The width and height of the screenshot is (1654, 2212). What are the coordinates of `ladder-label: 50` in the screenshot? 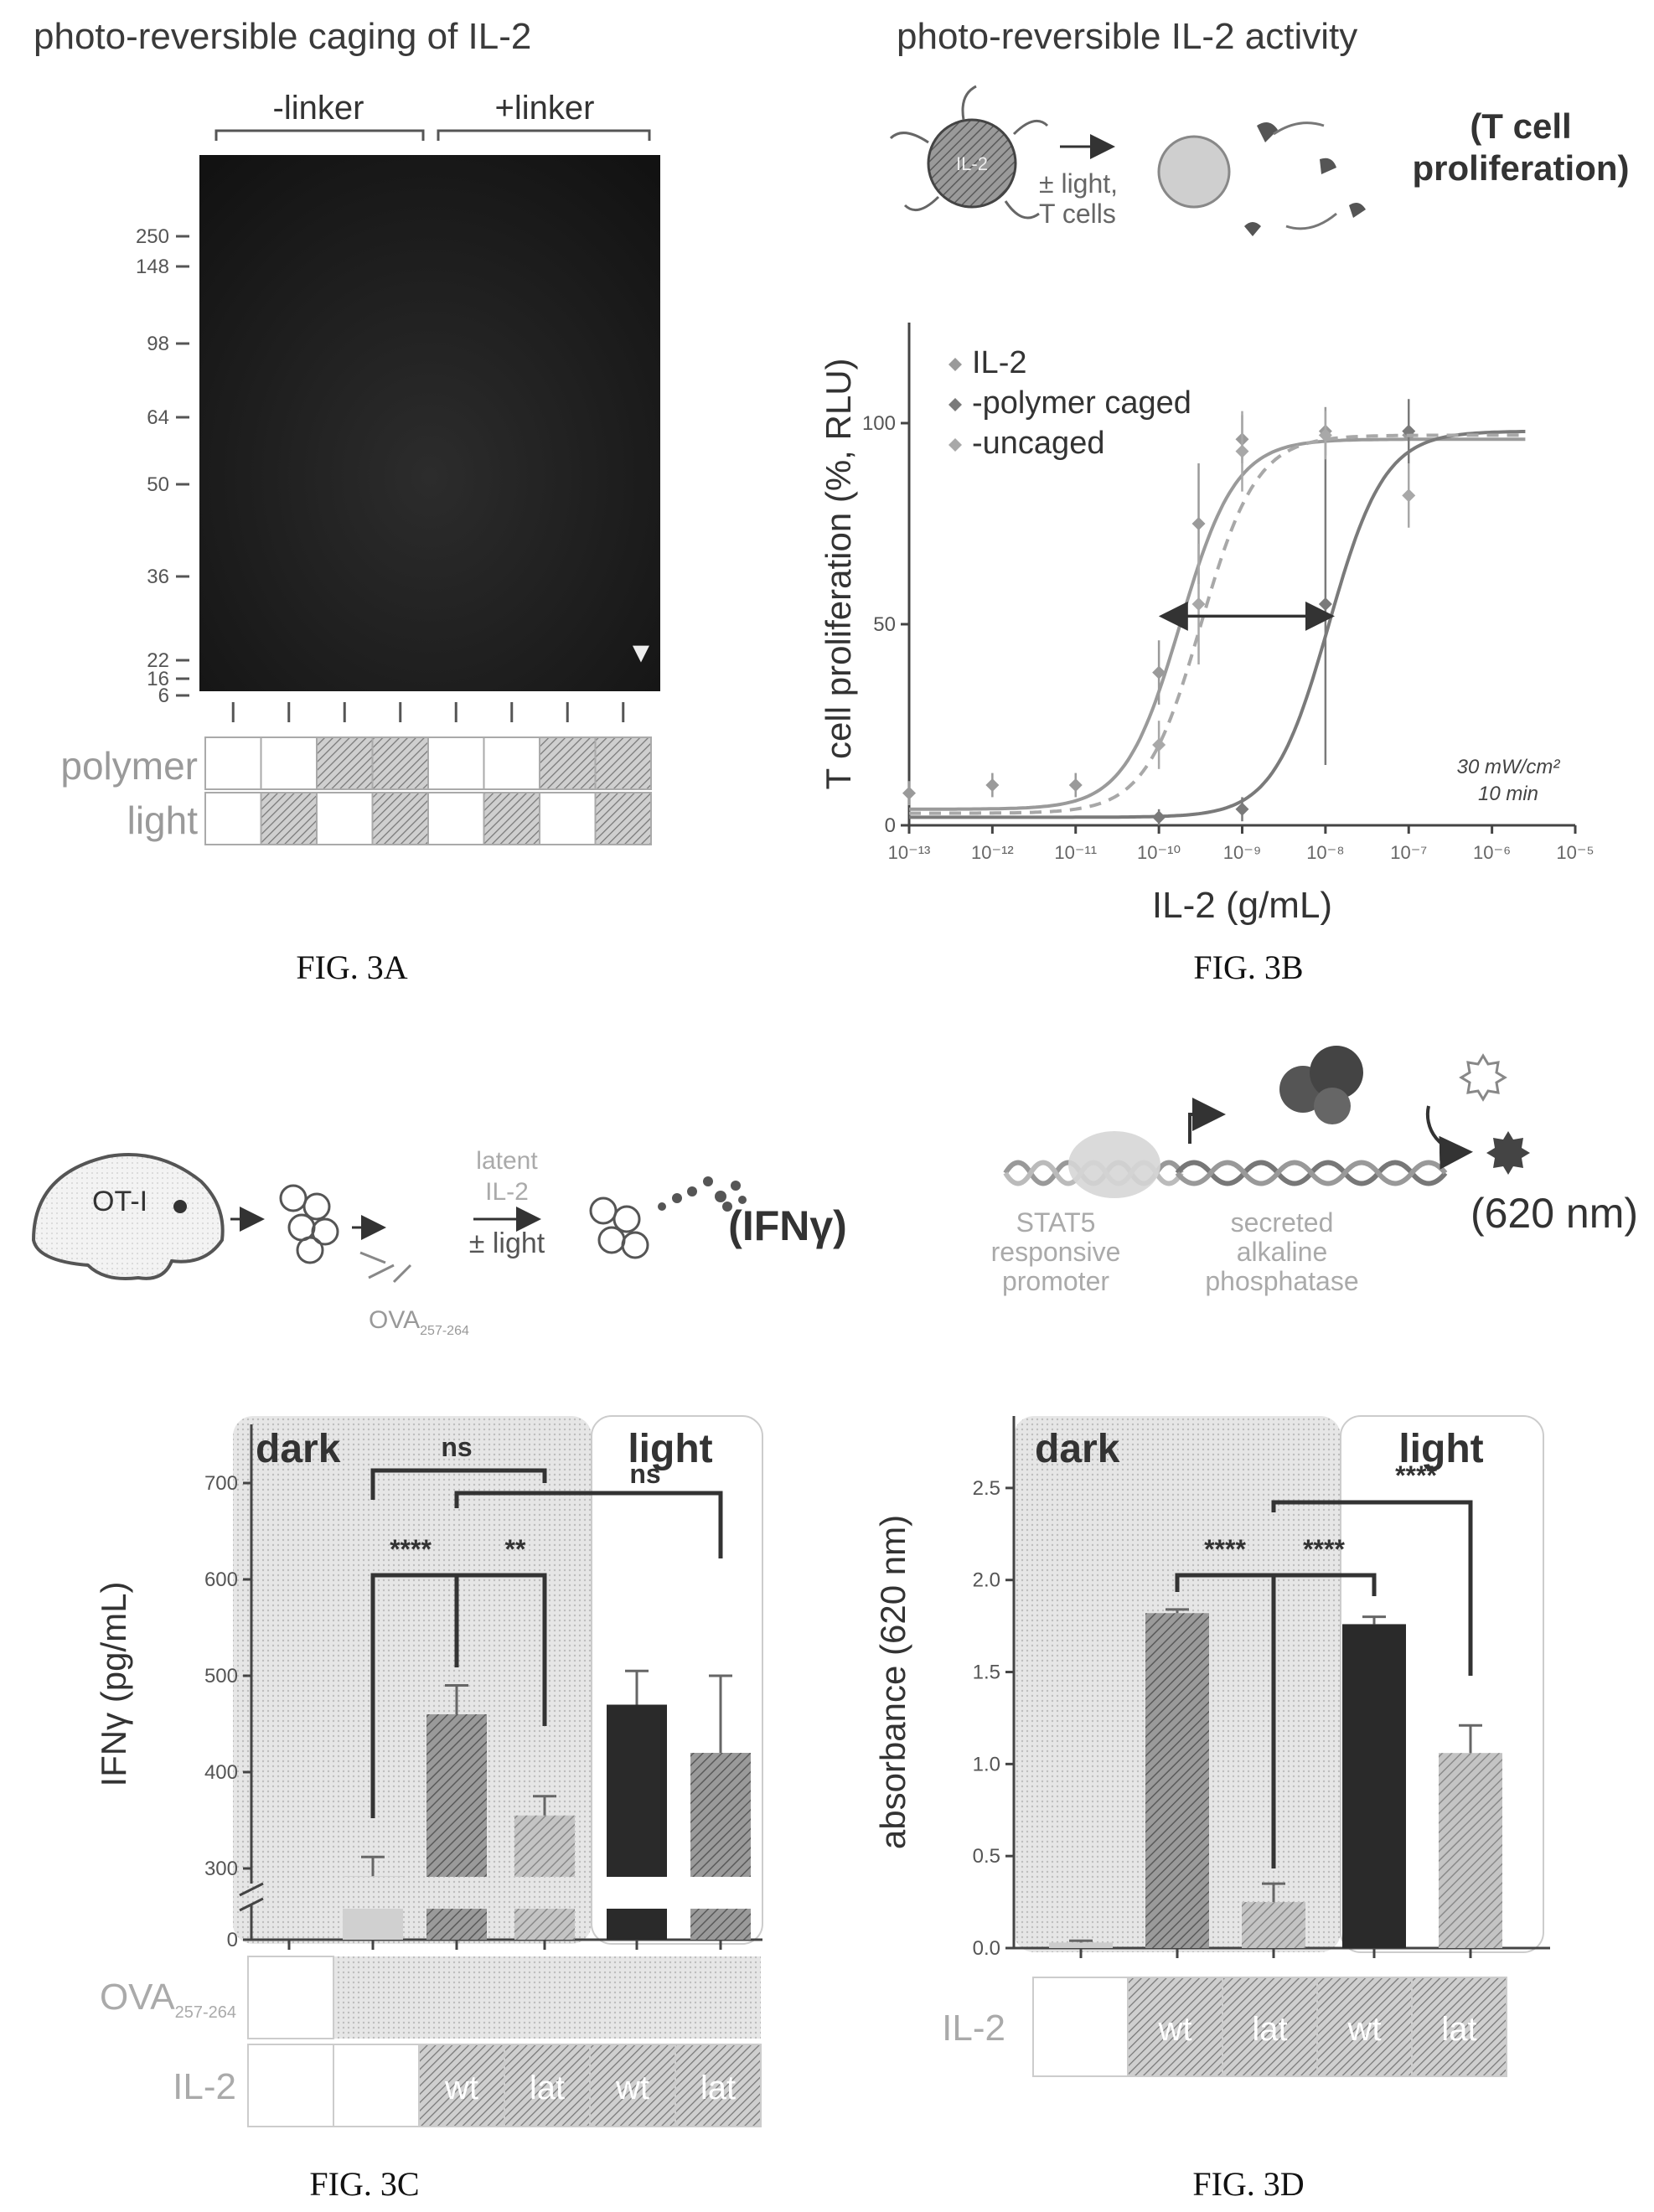 It's located at (158, 484).